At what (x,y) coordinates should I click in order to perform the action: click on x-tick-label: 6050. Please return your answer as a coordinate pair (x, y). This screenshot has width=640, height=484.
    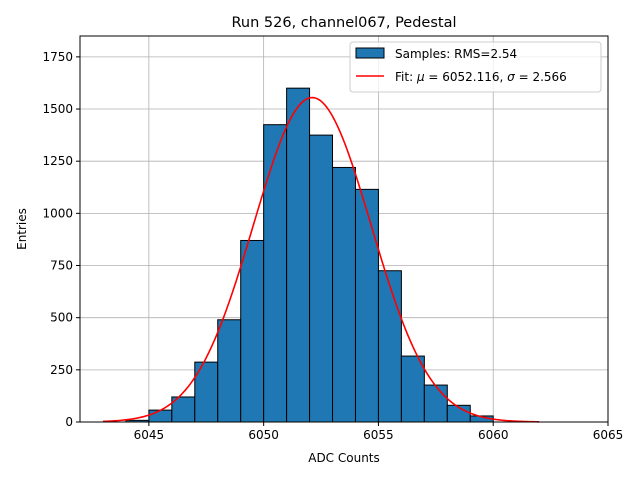
    Looking at the image, I should click on (263, 435).